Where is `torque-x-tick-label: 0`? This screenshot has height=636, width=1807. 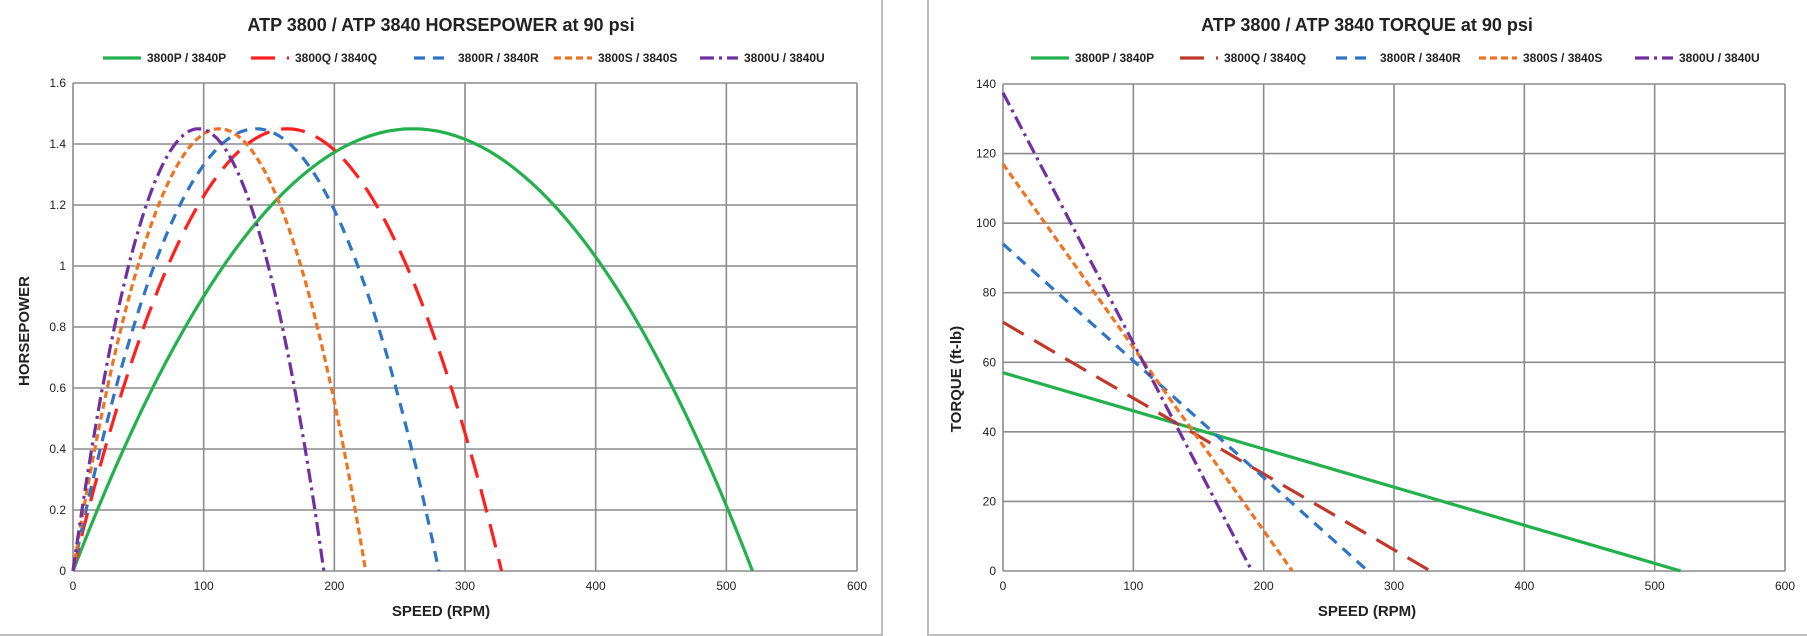 torque-x-tick-label: 0 is located at coordinates (1003, 586).